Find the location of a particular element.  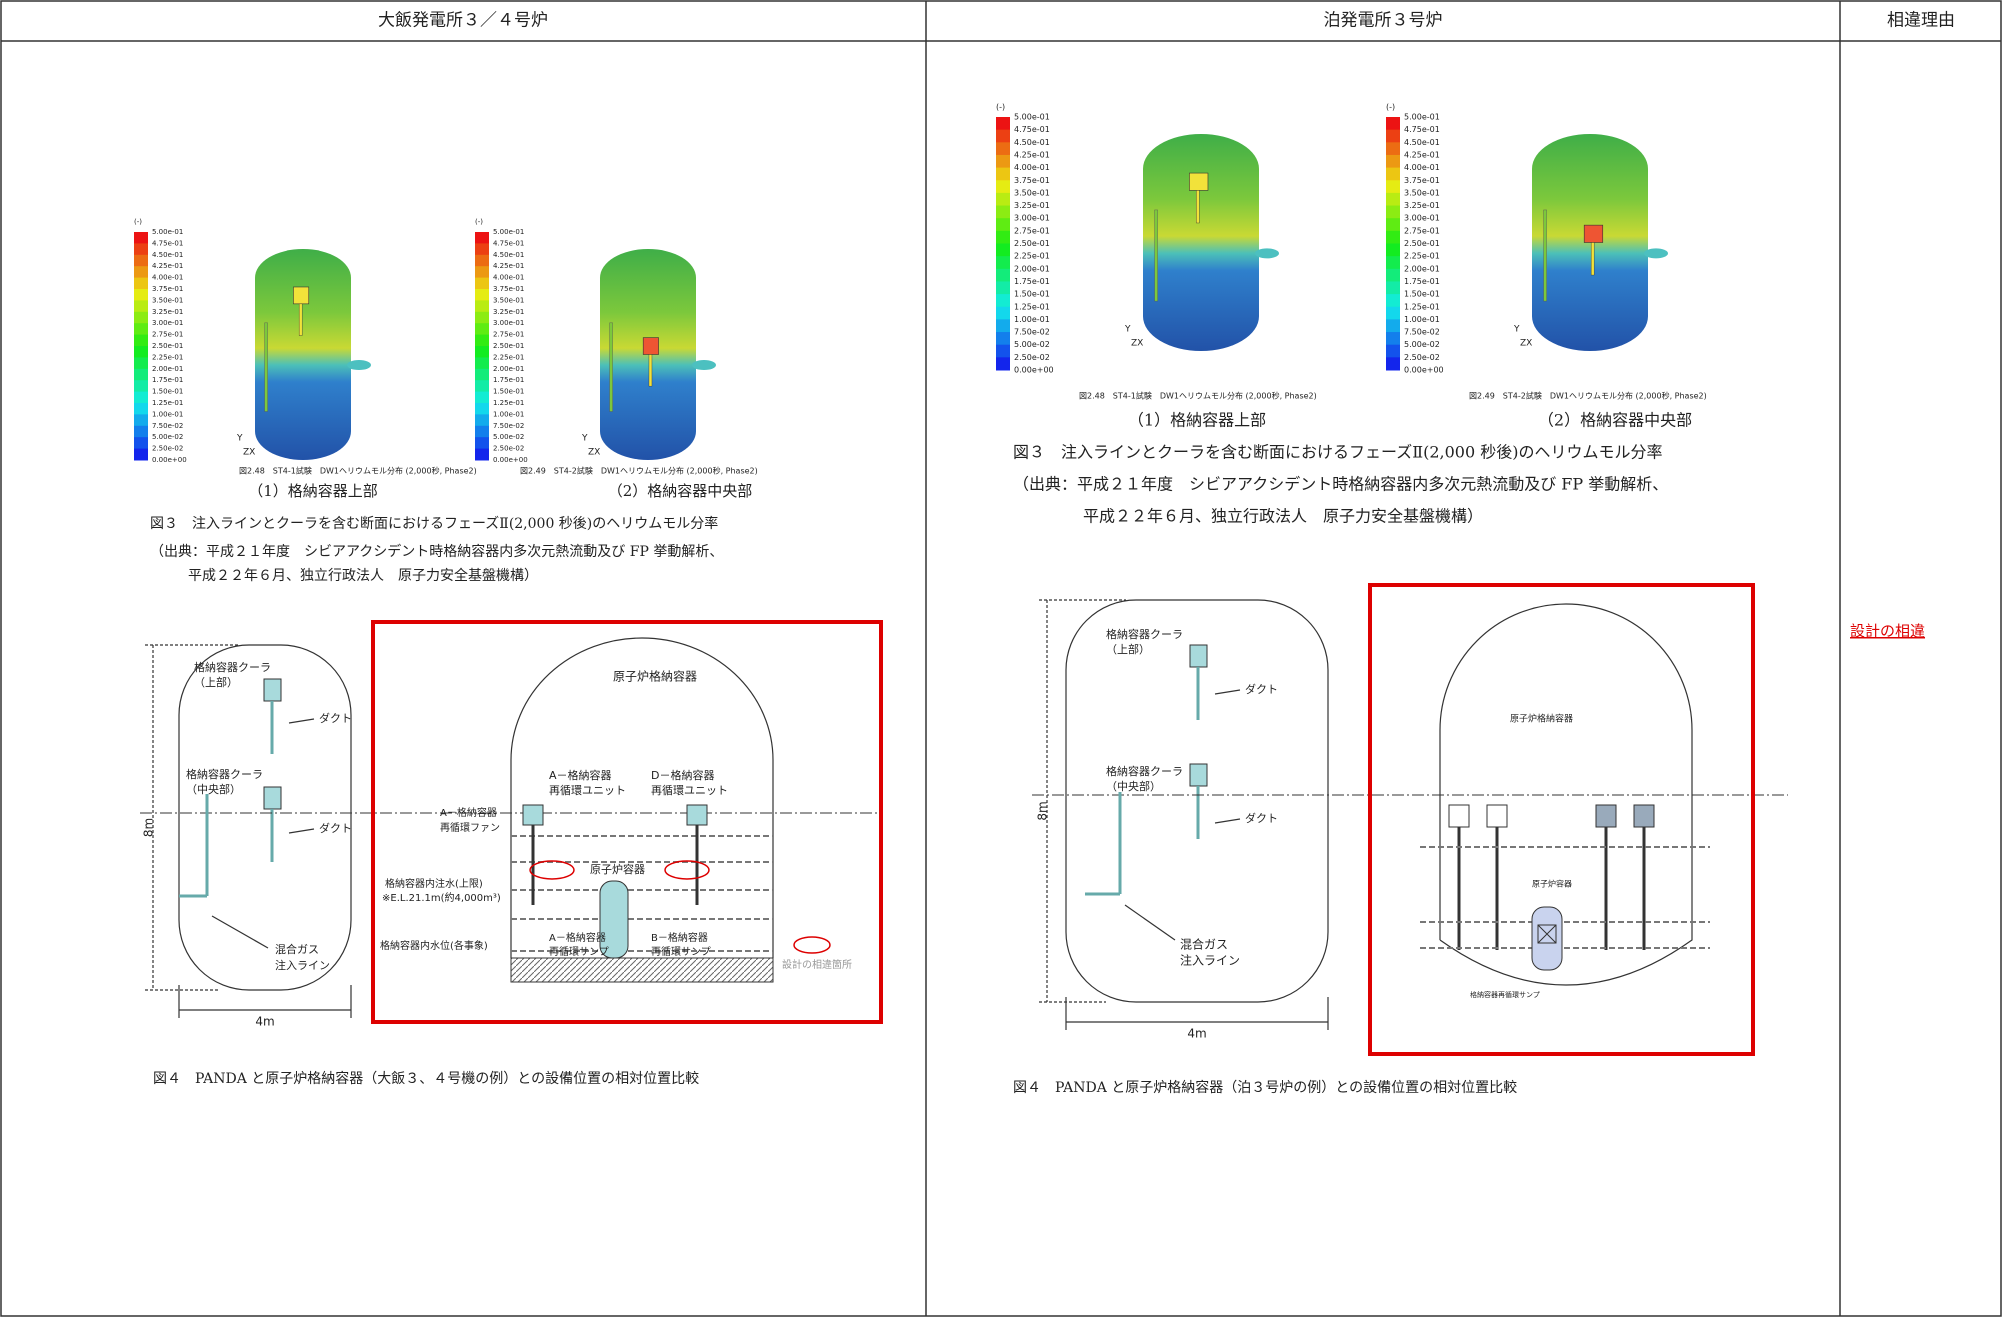

colorbar-label: 0.00e+00 is located at coordinates (1034, 370).